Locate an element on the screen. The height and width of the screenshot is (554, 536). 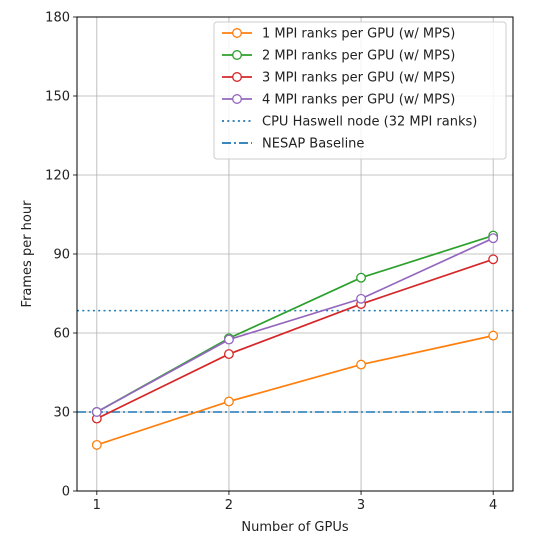
y-tick-label: 90 is located at coordinates (61, 255).